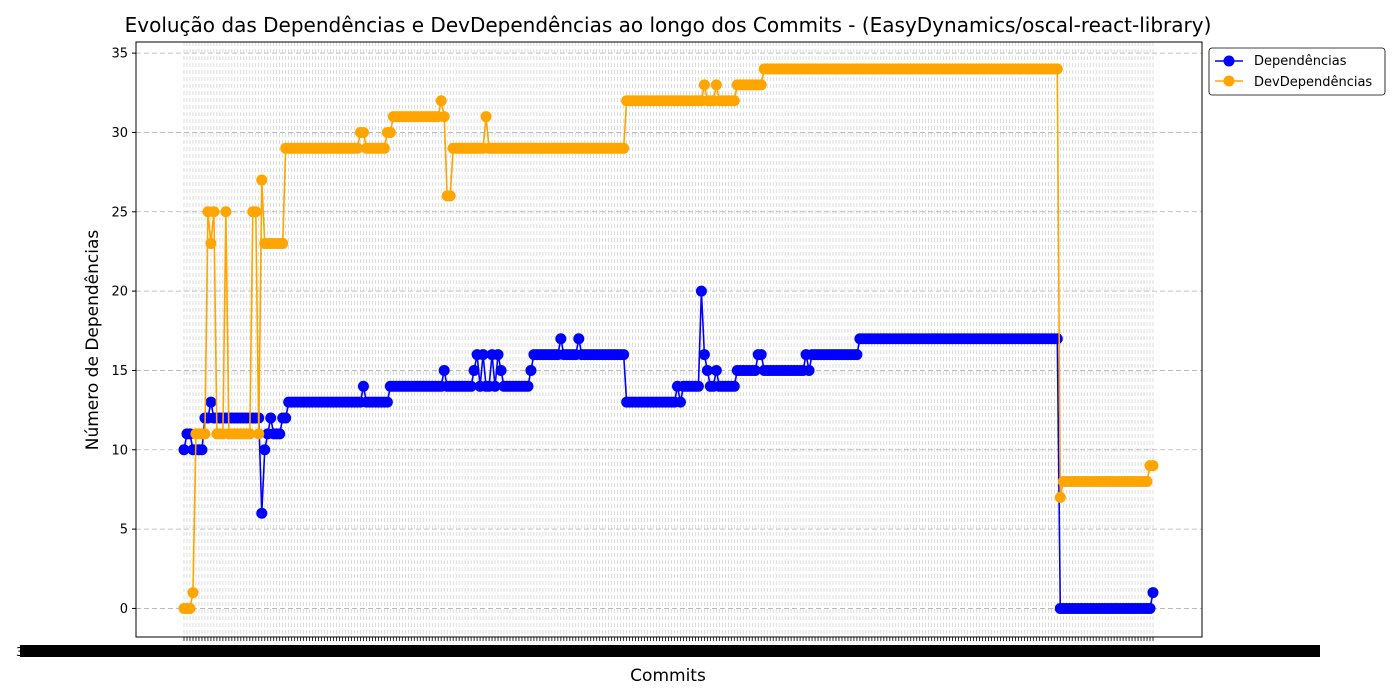  I want to click on legend-box, so click(1297, 71).